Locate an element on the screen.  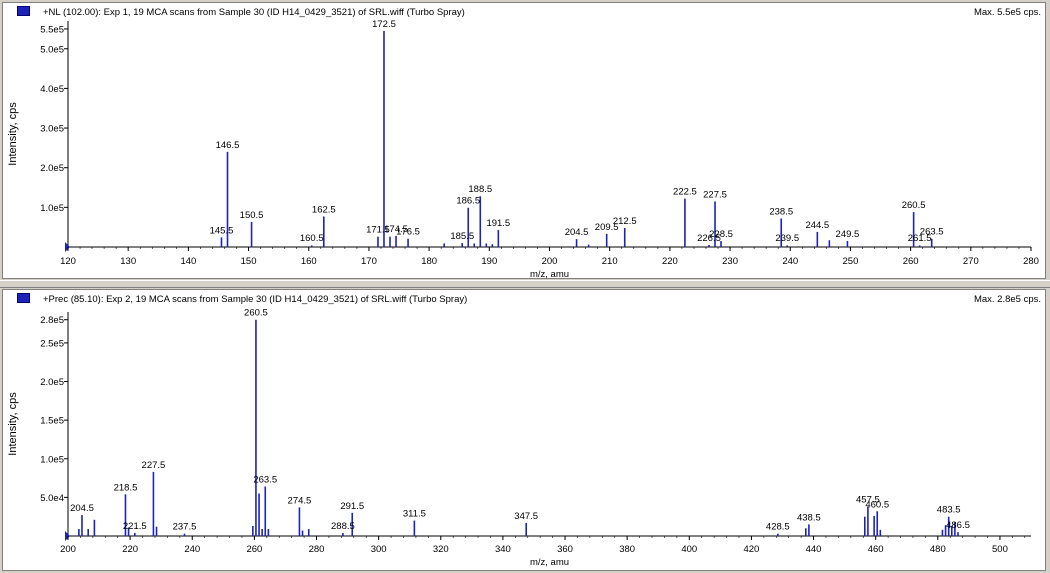
peak-label: 457.5 is located at coordinates (868, 500).